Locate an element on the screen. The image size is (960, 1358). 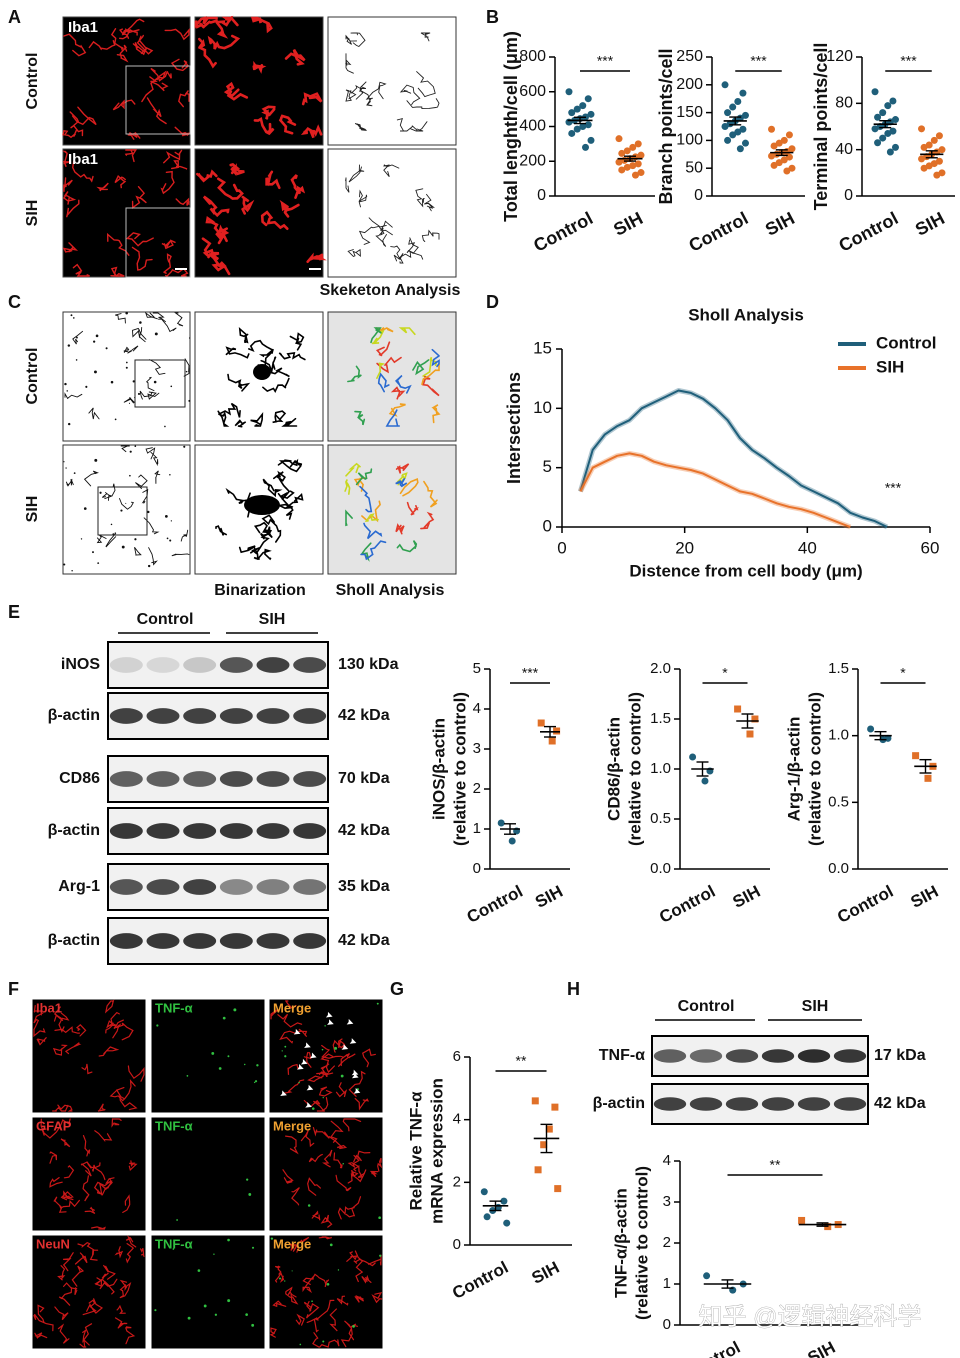
blot-size: 42 kDa is located at coordinates (364, 940).